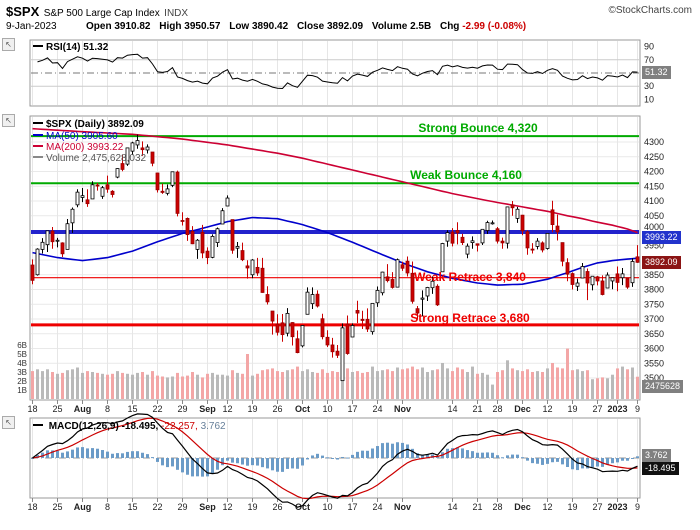  Describe the element at coordinates (176, 13) in the screenshot. I see `exchange-label: INDX` at that location.